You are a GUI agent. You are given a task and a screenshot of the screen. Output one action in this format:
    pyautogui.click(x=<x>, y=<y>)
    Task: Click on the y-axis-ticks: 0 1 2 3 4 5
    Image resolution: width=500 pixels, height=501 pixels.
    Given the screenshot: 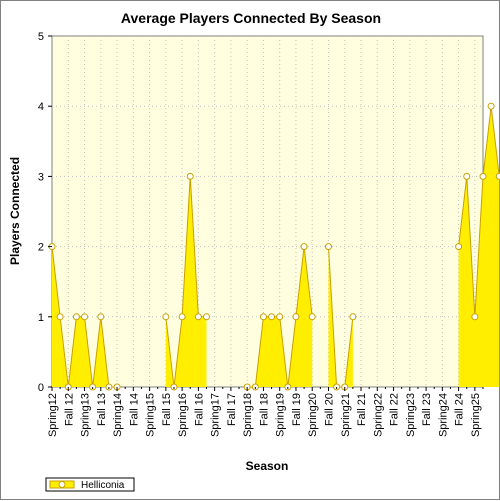 What is the action you would take?
    pyautogui.click(x=45, y=212)
    